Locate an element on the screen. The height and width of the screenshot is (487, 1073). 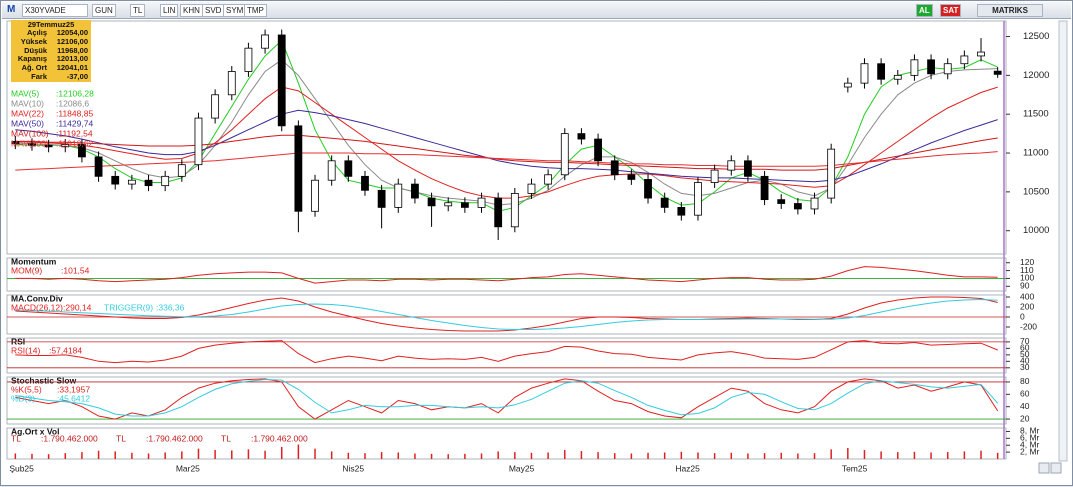
legend-name: MAV(5) is located at coordinates (25, 93).